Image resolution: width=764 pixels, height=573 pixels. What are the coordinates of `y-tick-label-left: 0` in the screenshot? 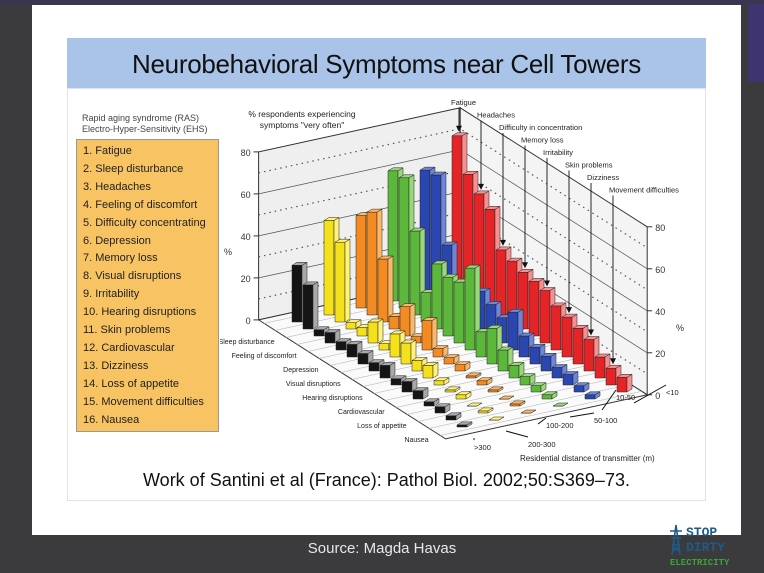 It's located at (248, 321).